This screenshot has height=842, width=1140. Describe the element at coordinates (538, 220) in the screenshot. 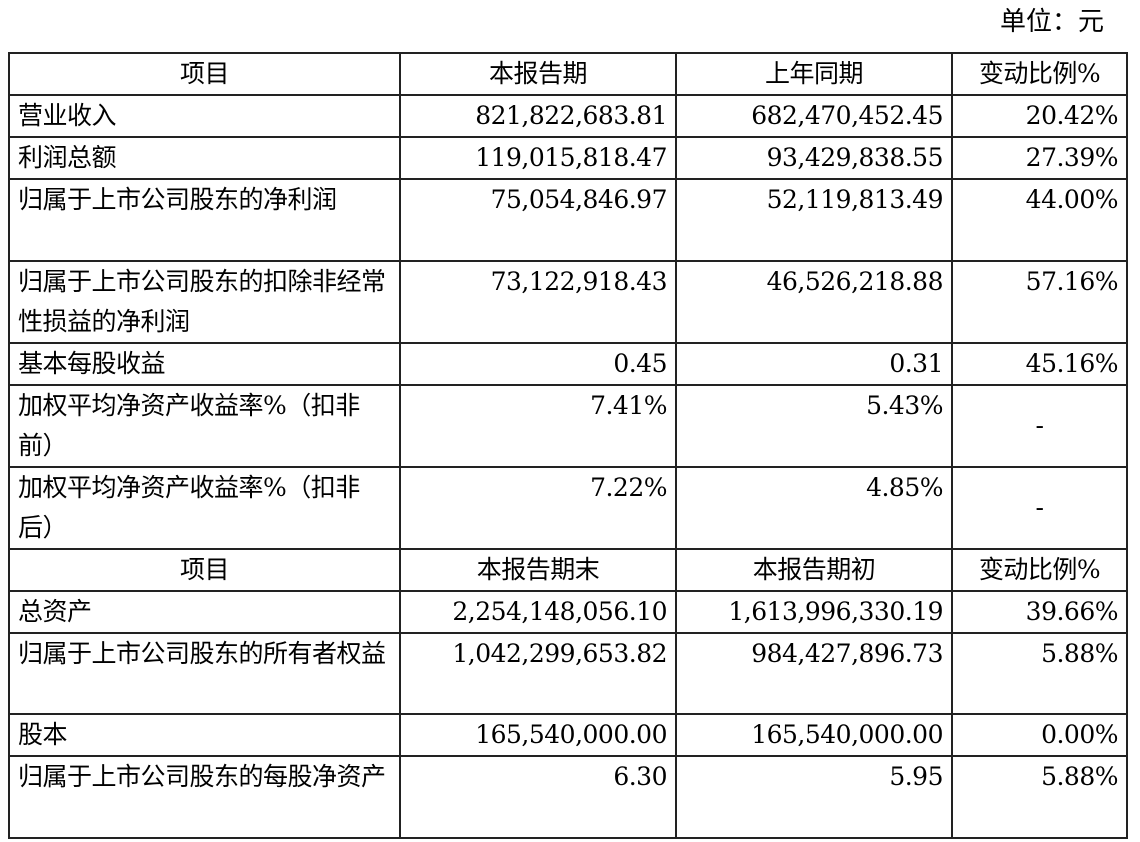

I see `current-value: 75,054,846.97` at that location.